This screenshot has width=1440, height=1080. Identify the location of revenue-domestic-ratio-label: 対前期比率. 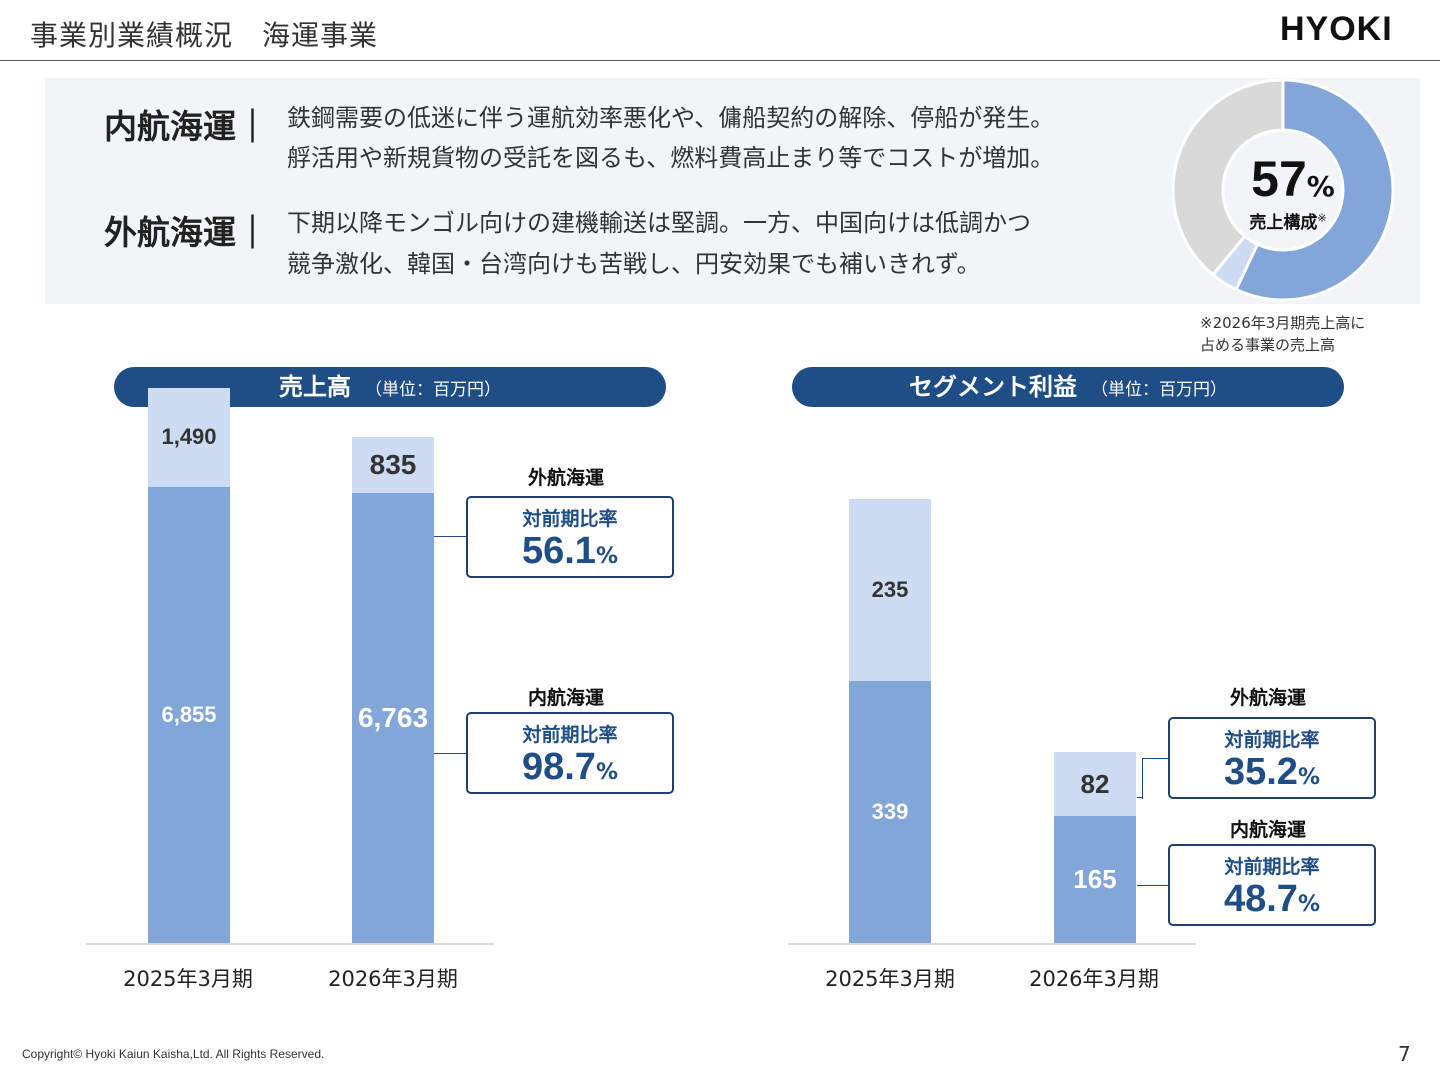
(570, 735).